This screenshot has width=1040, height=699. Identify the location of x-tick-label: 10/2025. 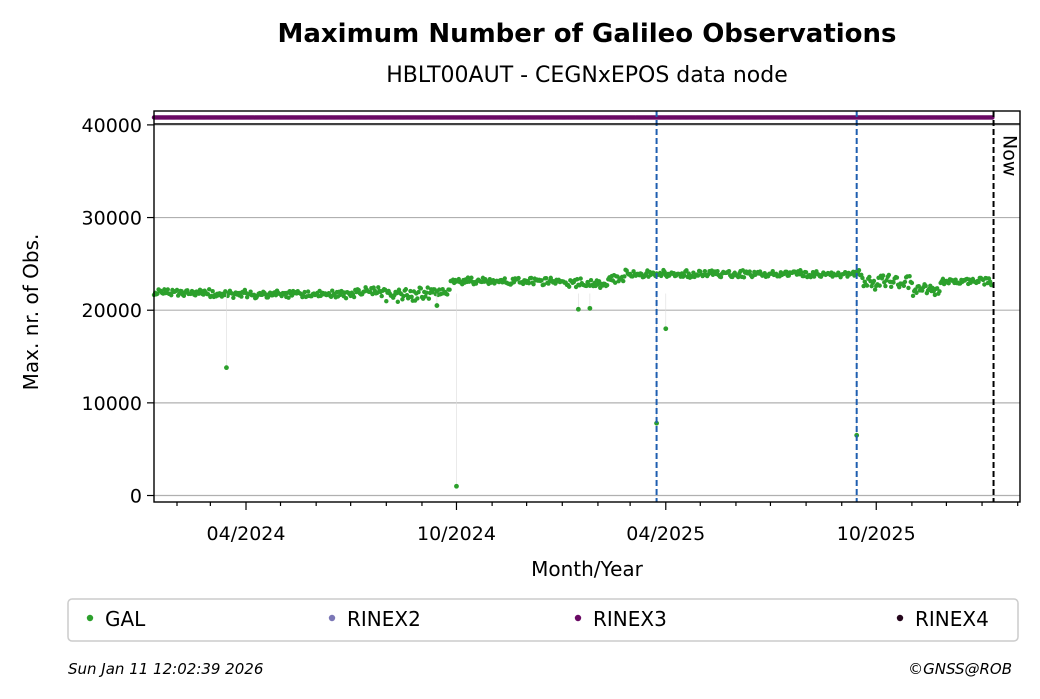
(876, 534).